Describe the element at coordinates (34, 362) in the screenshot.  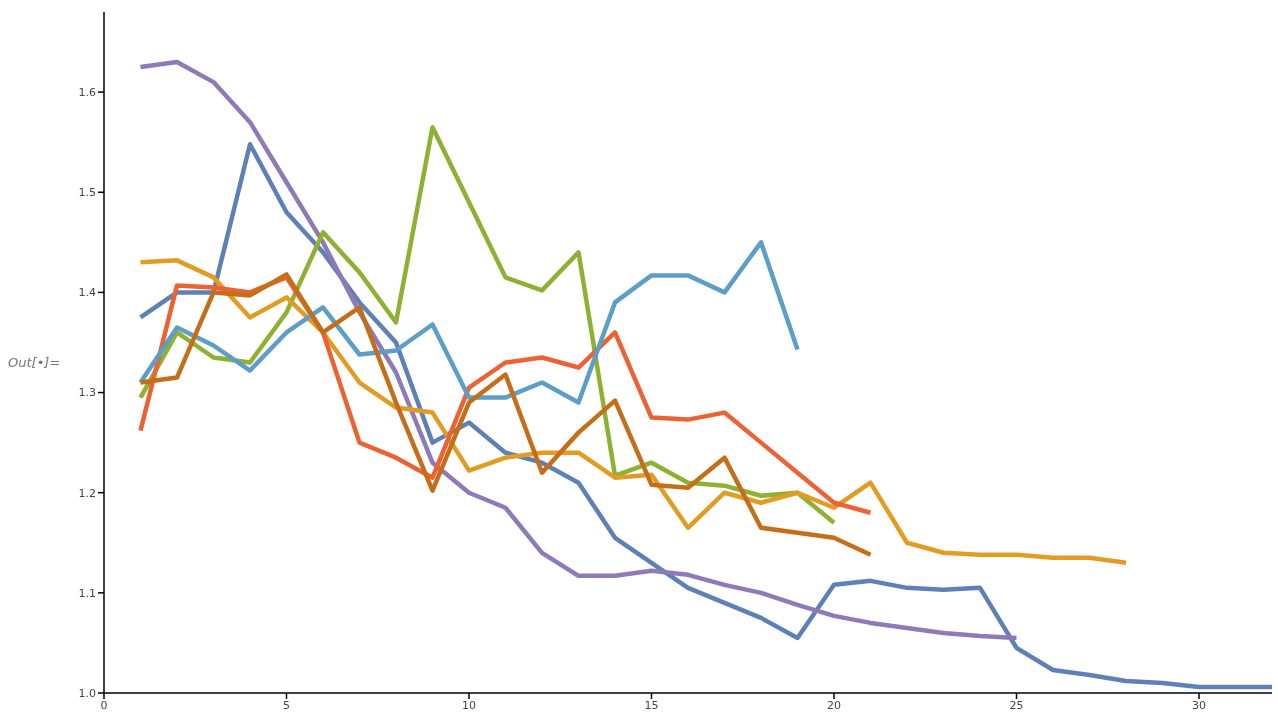
I see `text: Out[•]=` at that location.